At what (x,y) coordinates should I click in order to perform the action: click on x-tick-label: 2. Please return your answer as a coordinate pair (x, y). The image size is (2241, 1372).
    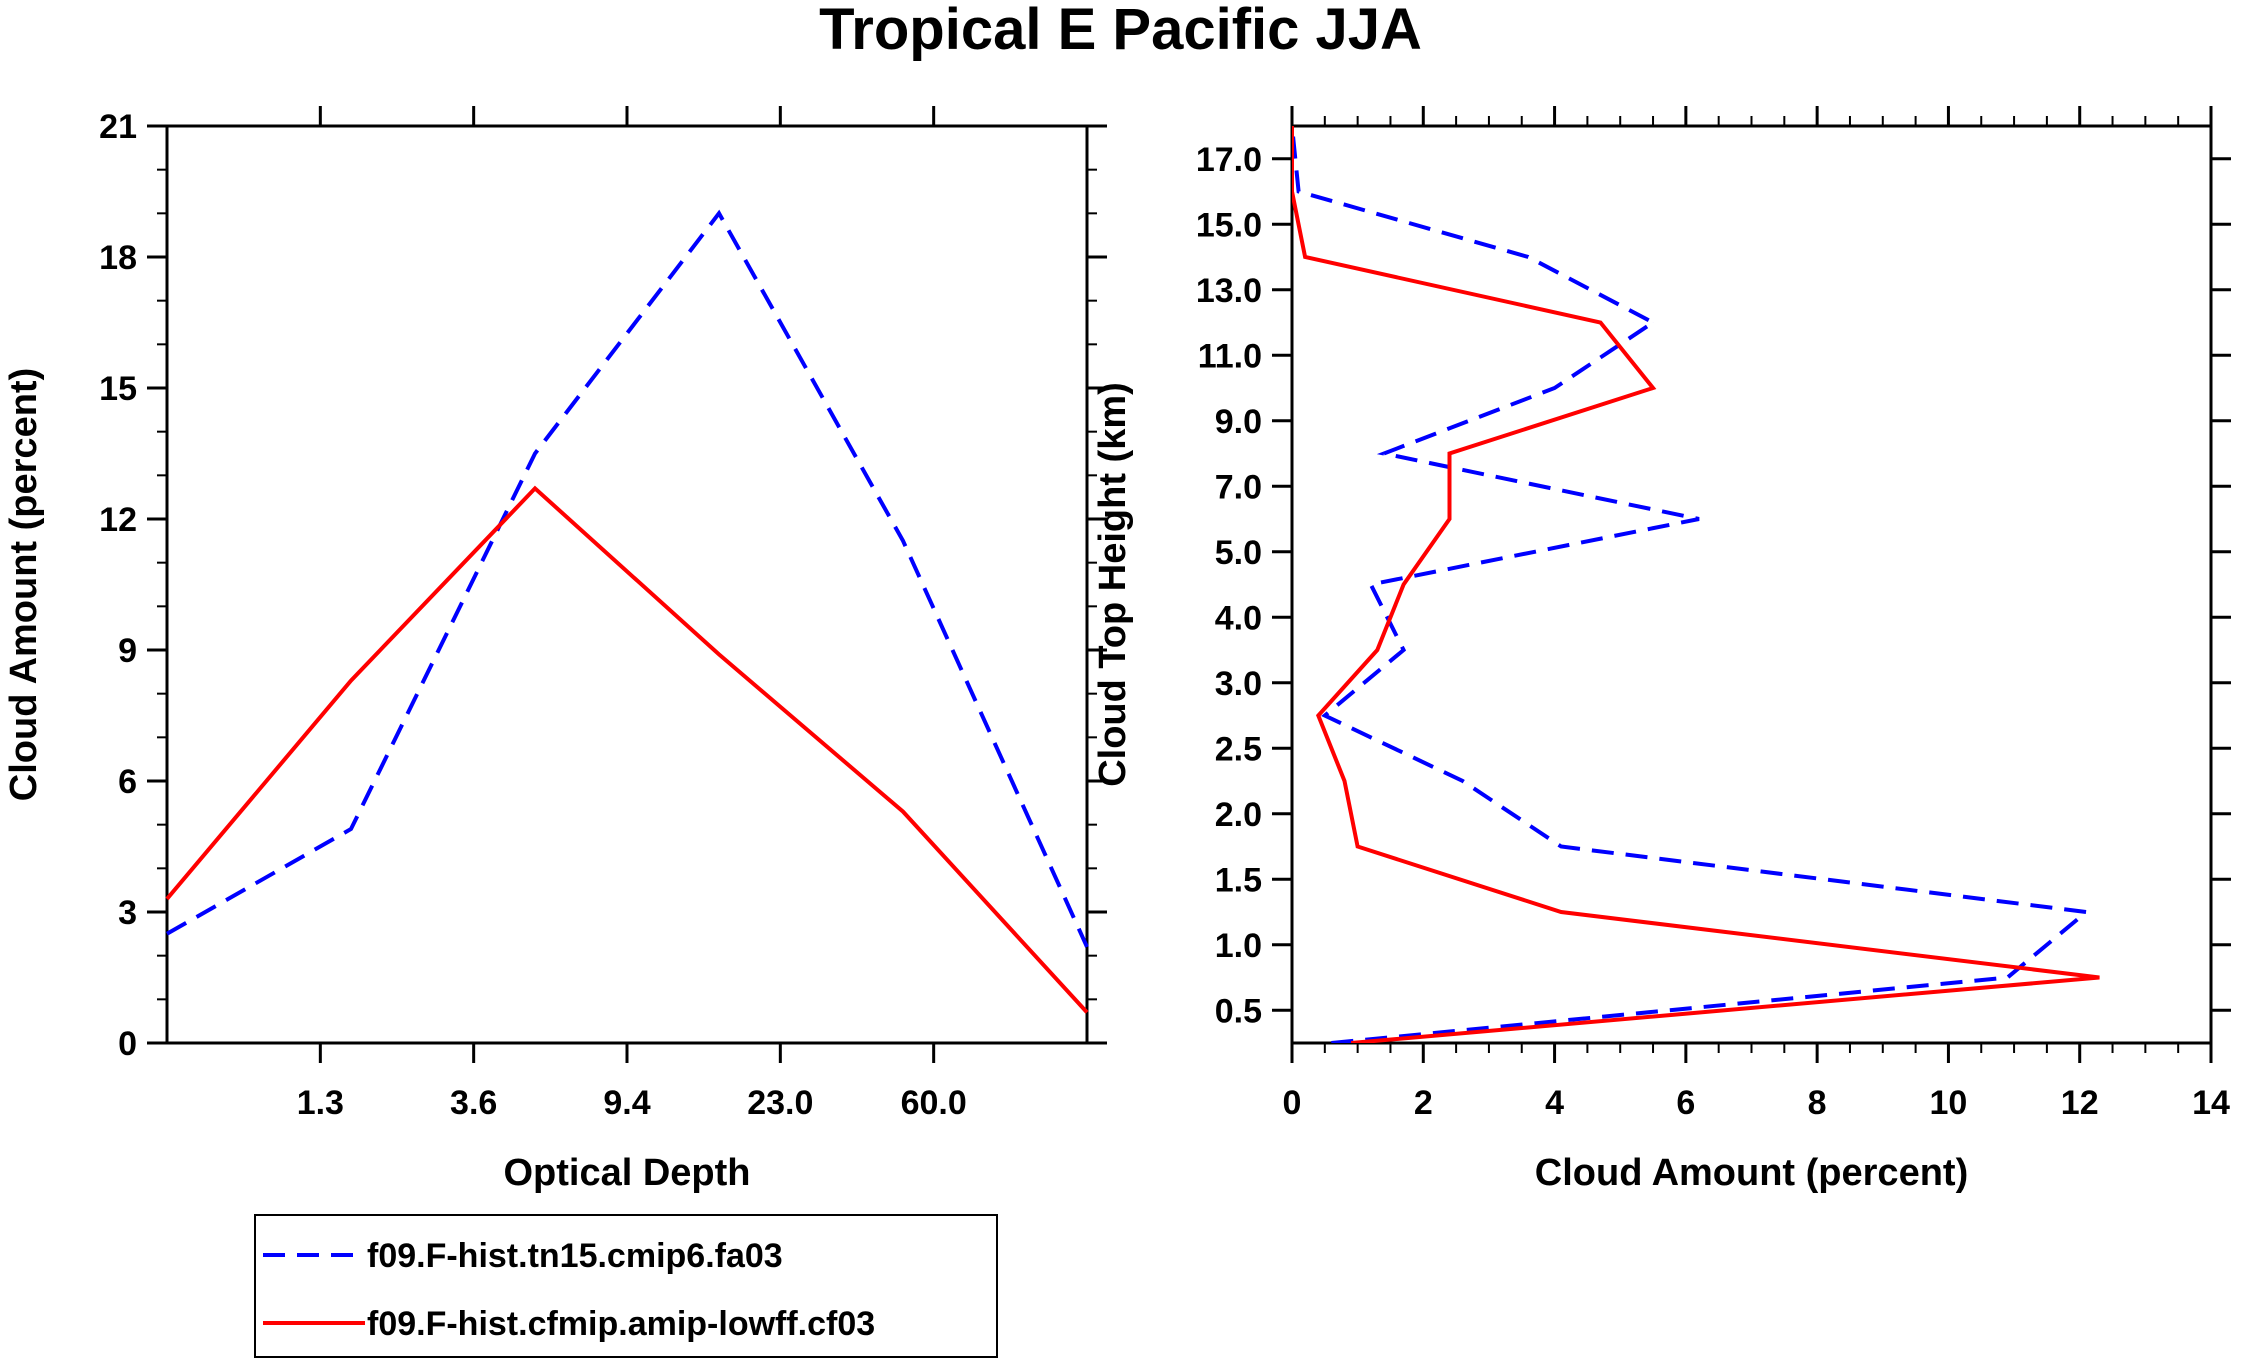
    Looking at the image, I should click on (1423, 1103).